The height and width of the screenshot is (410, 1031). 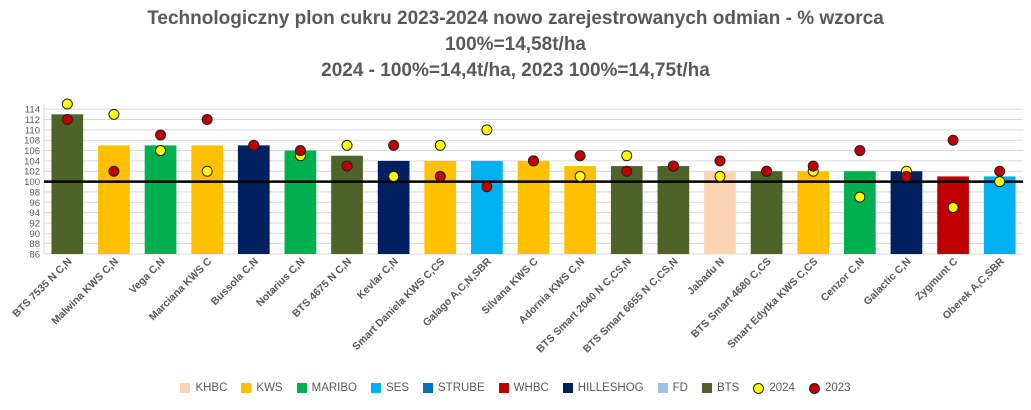 I want to click on y-tick-label: 94, so click(x=34, y=213).